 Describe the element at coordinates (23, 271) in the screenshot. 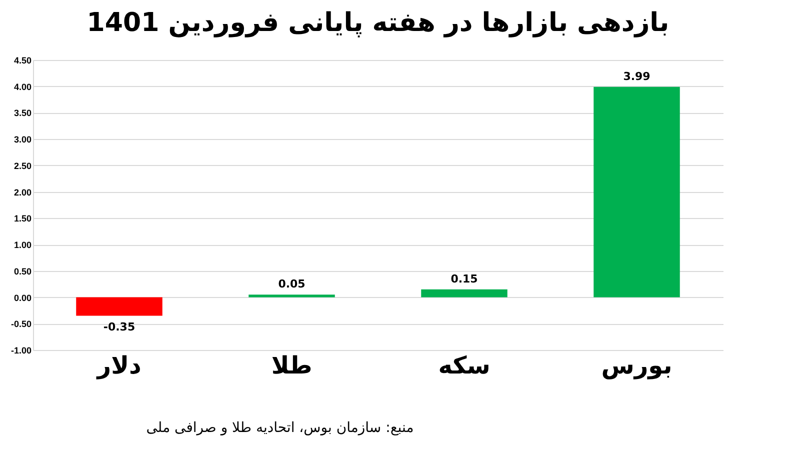

I see `y-tick-label: 0.50` at that location.